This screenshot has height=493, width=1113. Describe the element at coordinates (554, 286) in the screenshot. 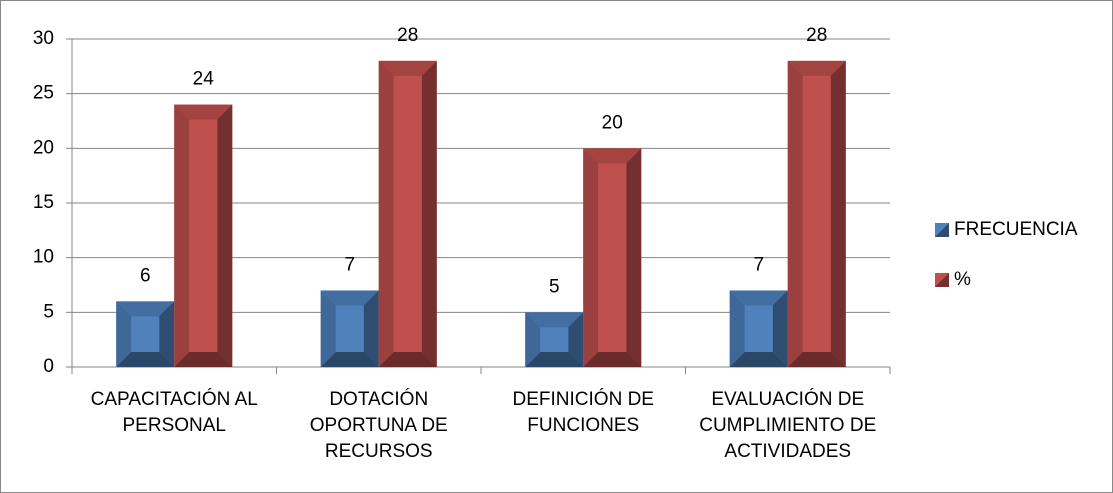

I see `data-label: 5` at that location.